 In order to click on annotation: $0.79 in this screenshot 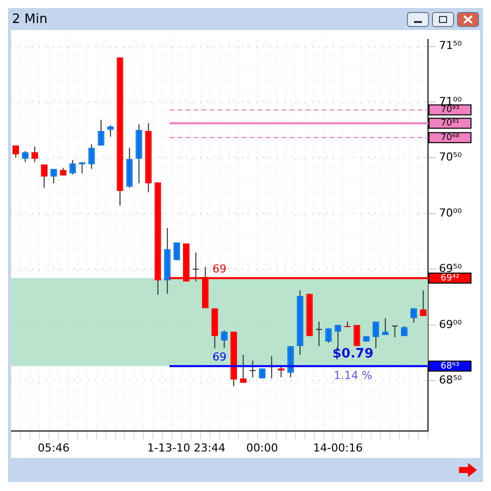, I will do `click(353, 354)`.